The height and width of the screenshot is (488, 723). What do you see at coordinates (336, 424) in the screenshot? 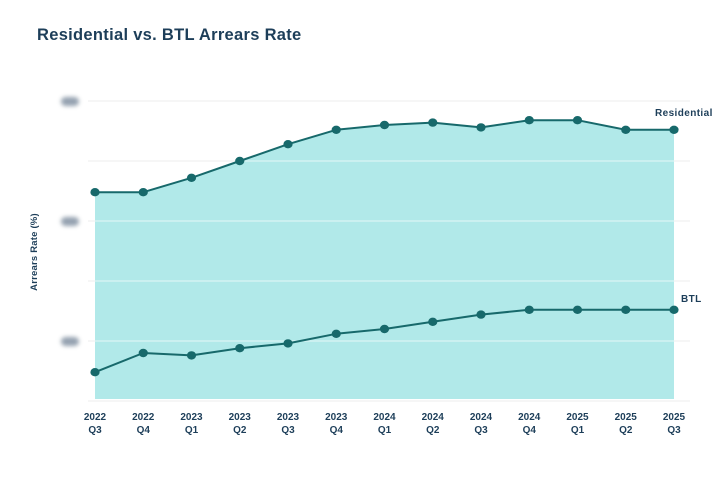
I see `x-tick-label: 2023 Q4` at bounding box center [336, 424].